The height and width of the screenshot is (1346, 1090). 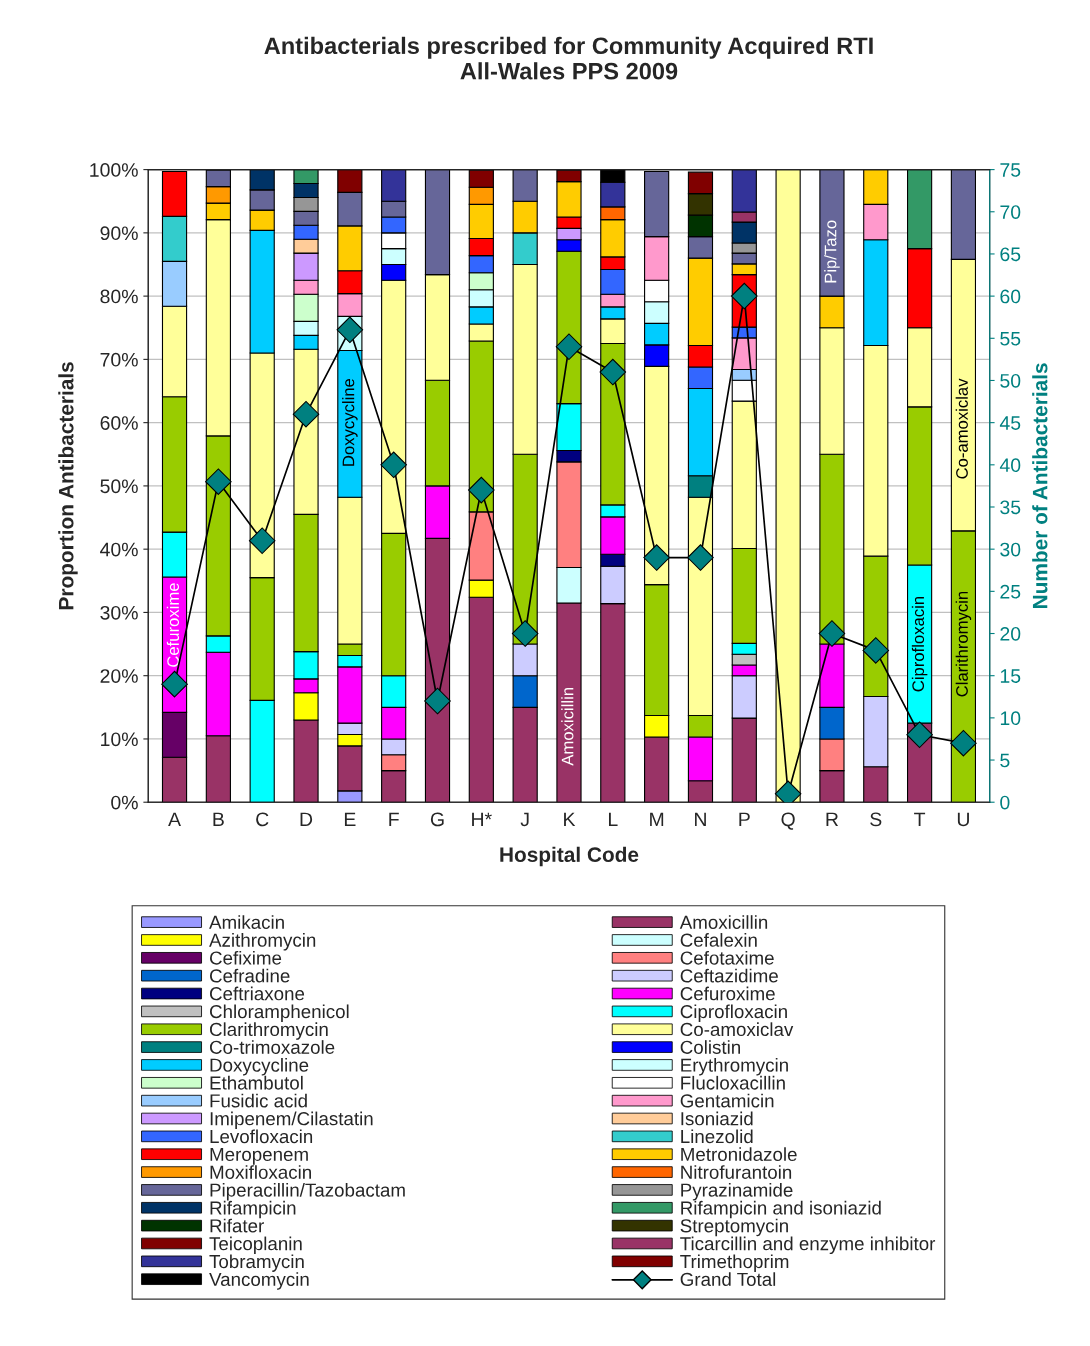 I want to click on y2-tick-label: 5, so click(x=1005, y=760).